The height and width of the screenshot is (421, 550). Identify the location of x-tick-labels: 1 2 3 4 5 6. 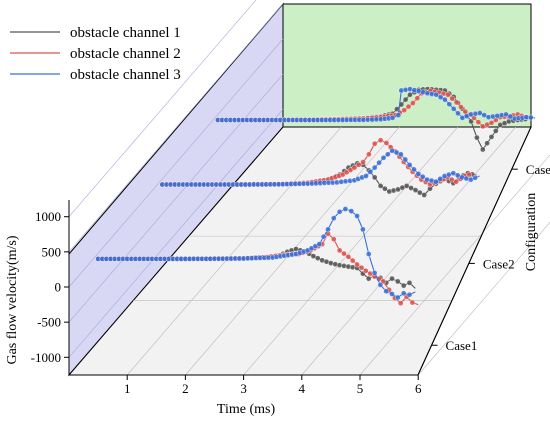
(273, 385).